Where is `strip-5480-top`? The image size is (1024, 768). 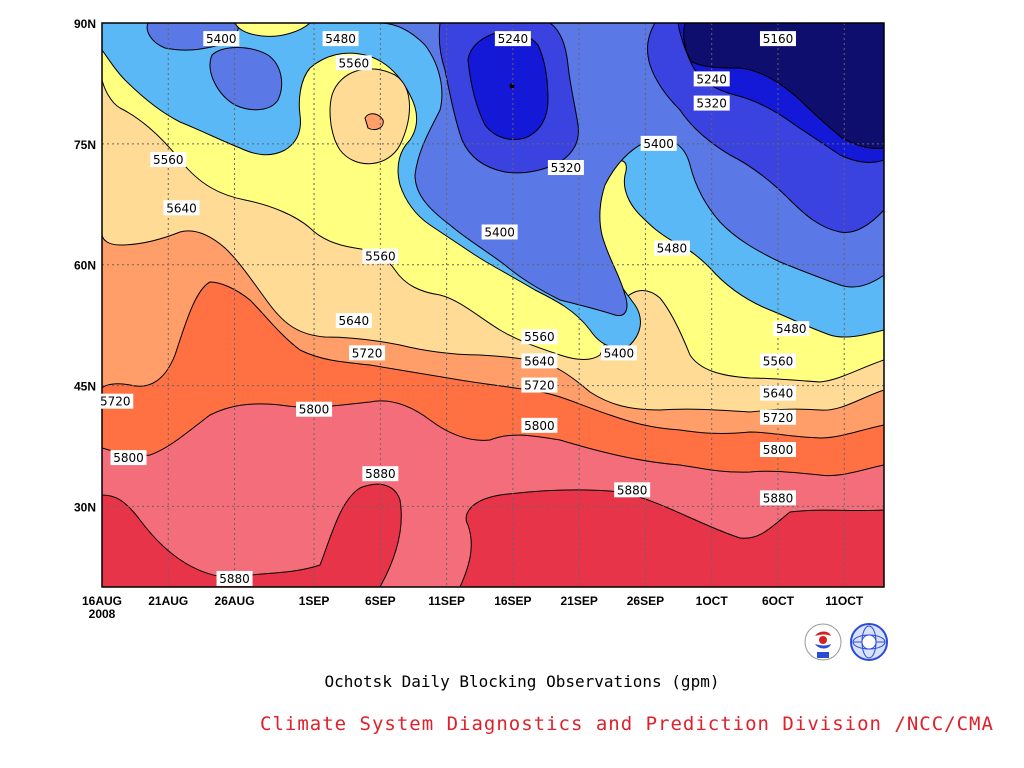
strip-5480-top is located at coordinates (272, 30).